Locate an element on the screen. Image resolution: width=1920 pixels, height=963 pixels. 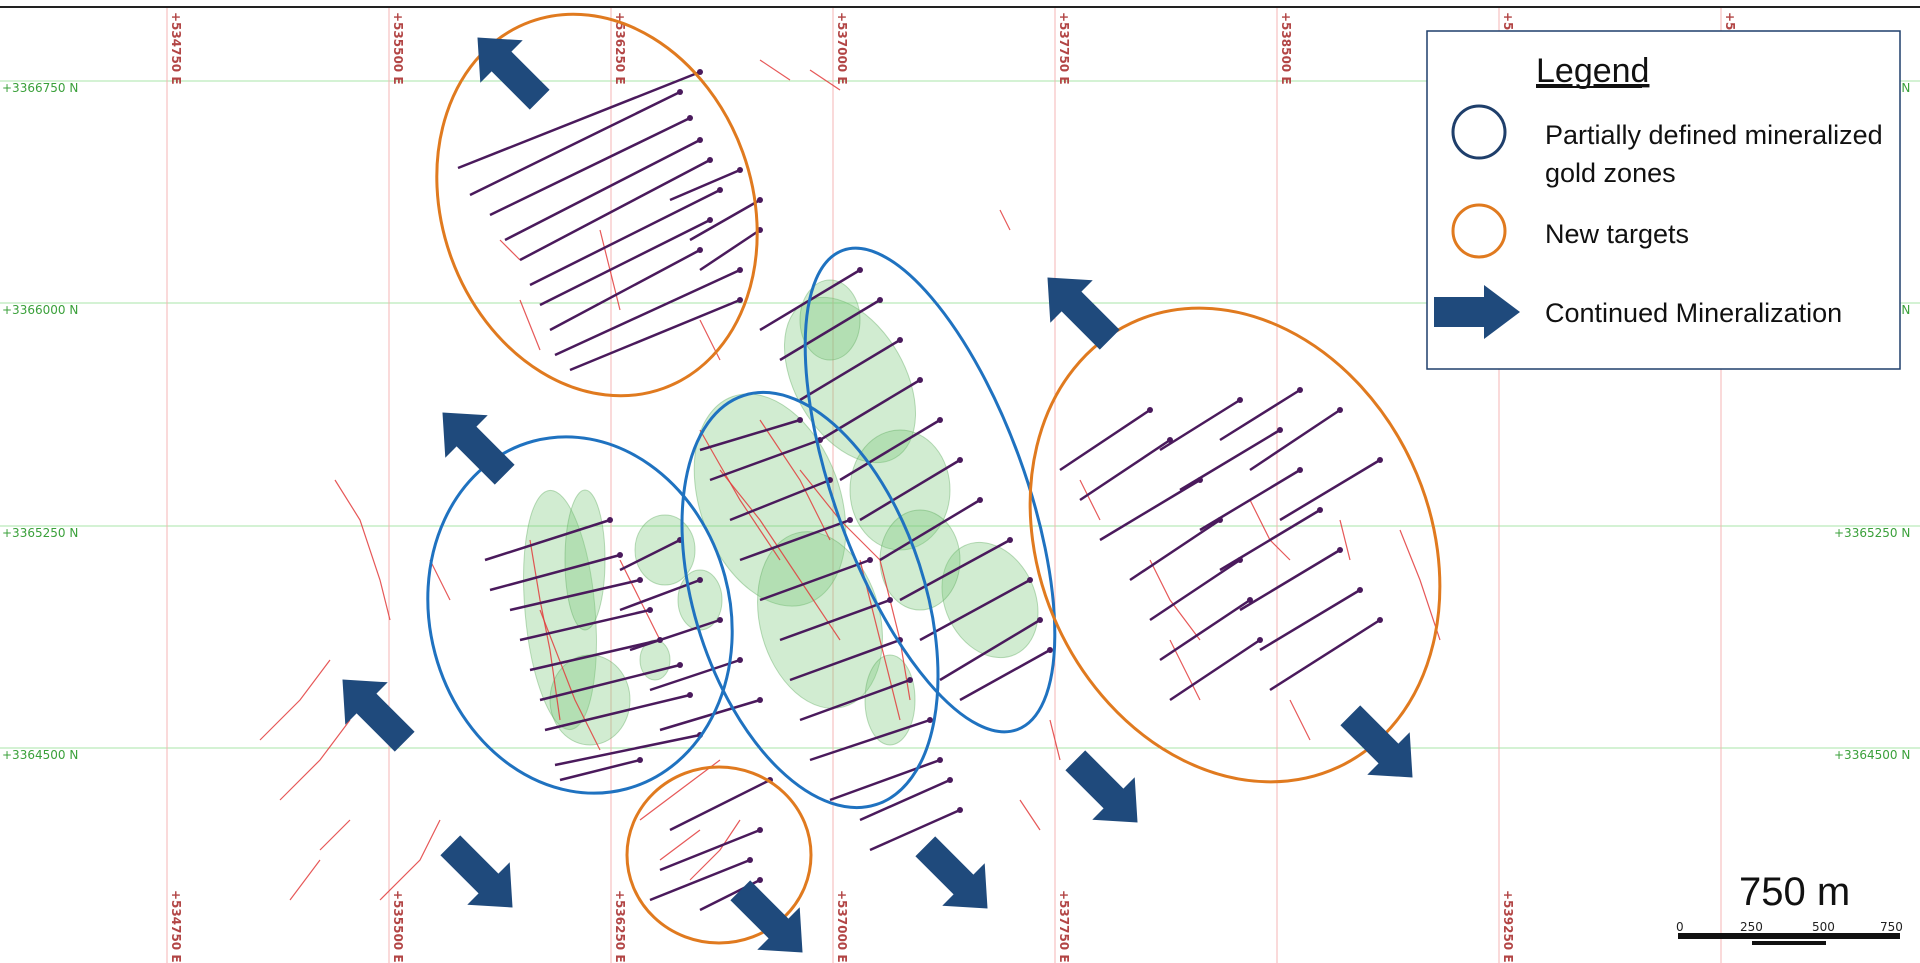
easting-label: +534750 E is located at coordinates (176, 926).